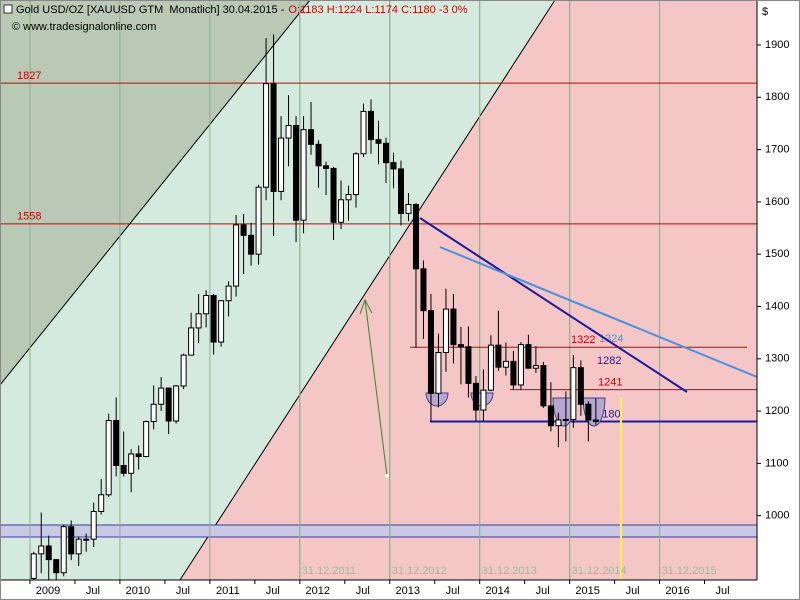 The height and width of the screenshot is (600, 800). What do you see at coordinates (48, 591) in the screenshot?
I see `x-tick-label: 2009` at bounding box center [48, 591].